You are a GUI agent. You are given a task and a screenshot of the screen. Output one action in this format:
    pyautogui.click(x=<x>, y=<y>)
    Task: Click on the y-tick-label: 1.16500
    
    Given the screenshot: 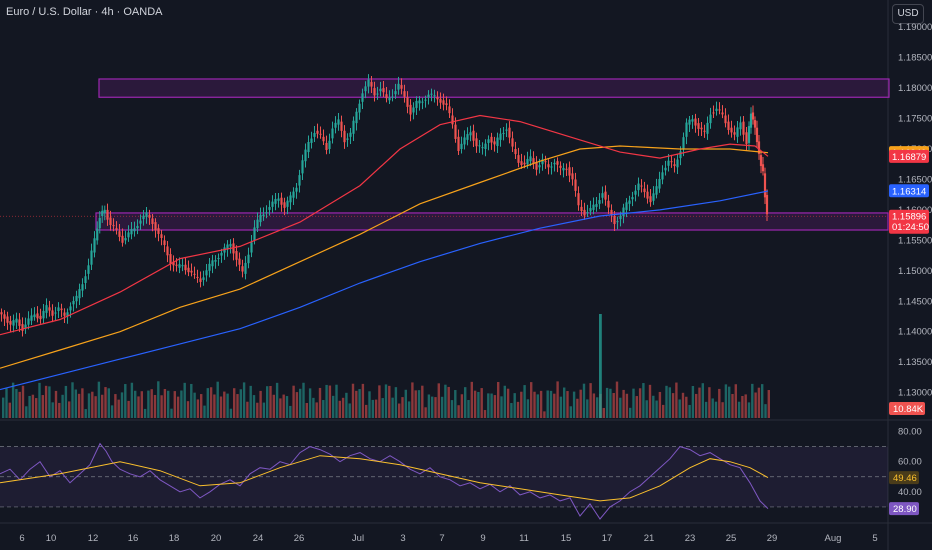 What is the action you would take?
    pyautogui.click(x=915, y=179)
    